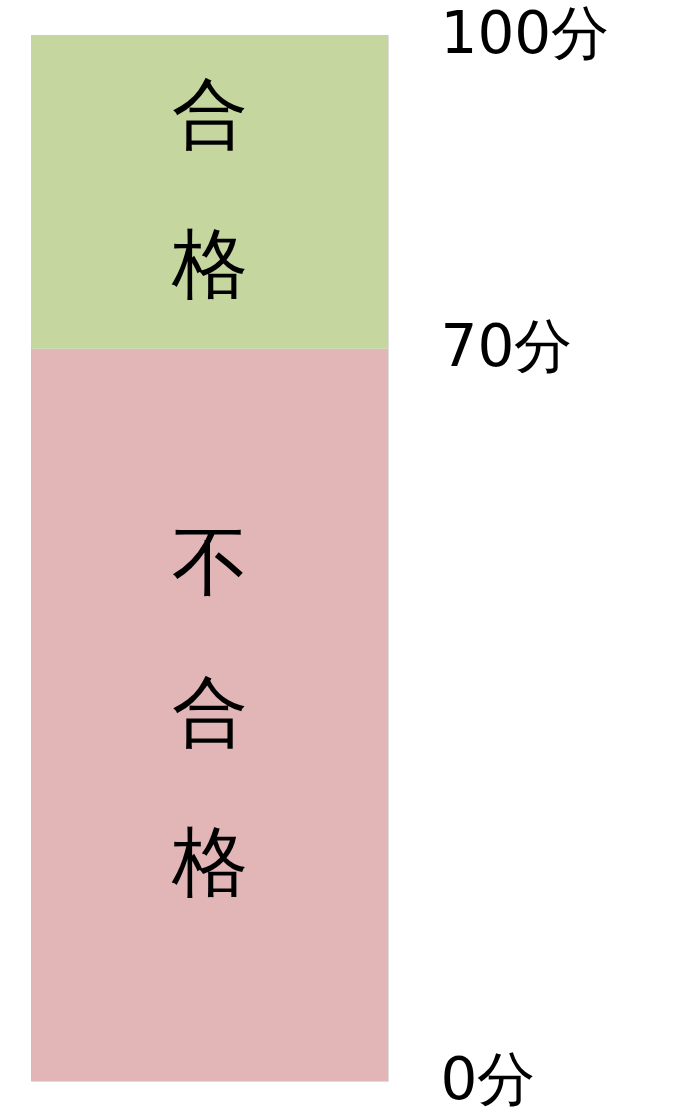 The height and width of the screenshot is (1116, 681). I want to click on y-tick-label: 100分, so click(525, 33).